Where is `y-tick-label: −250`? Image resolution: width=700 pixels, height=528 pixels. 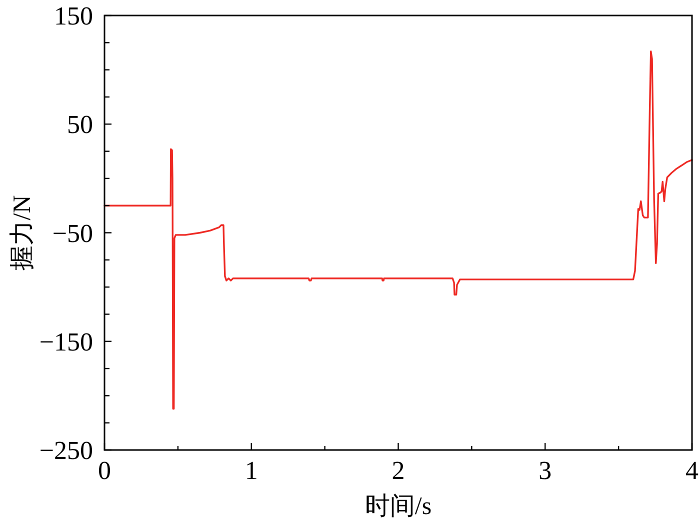
y-tick-label: −250 is located at coordinates (66, 451).